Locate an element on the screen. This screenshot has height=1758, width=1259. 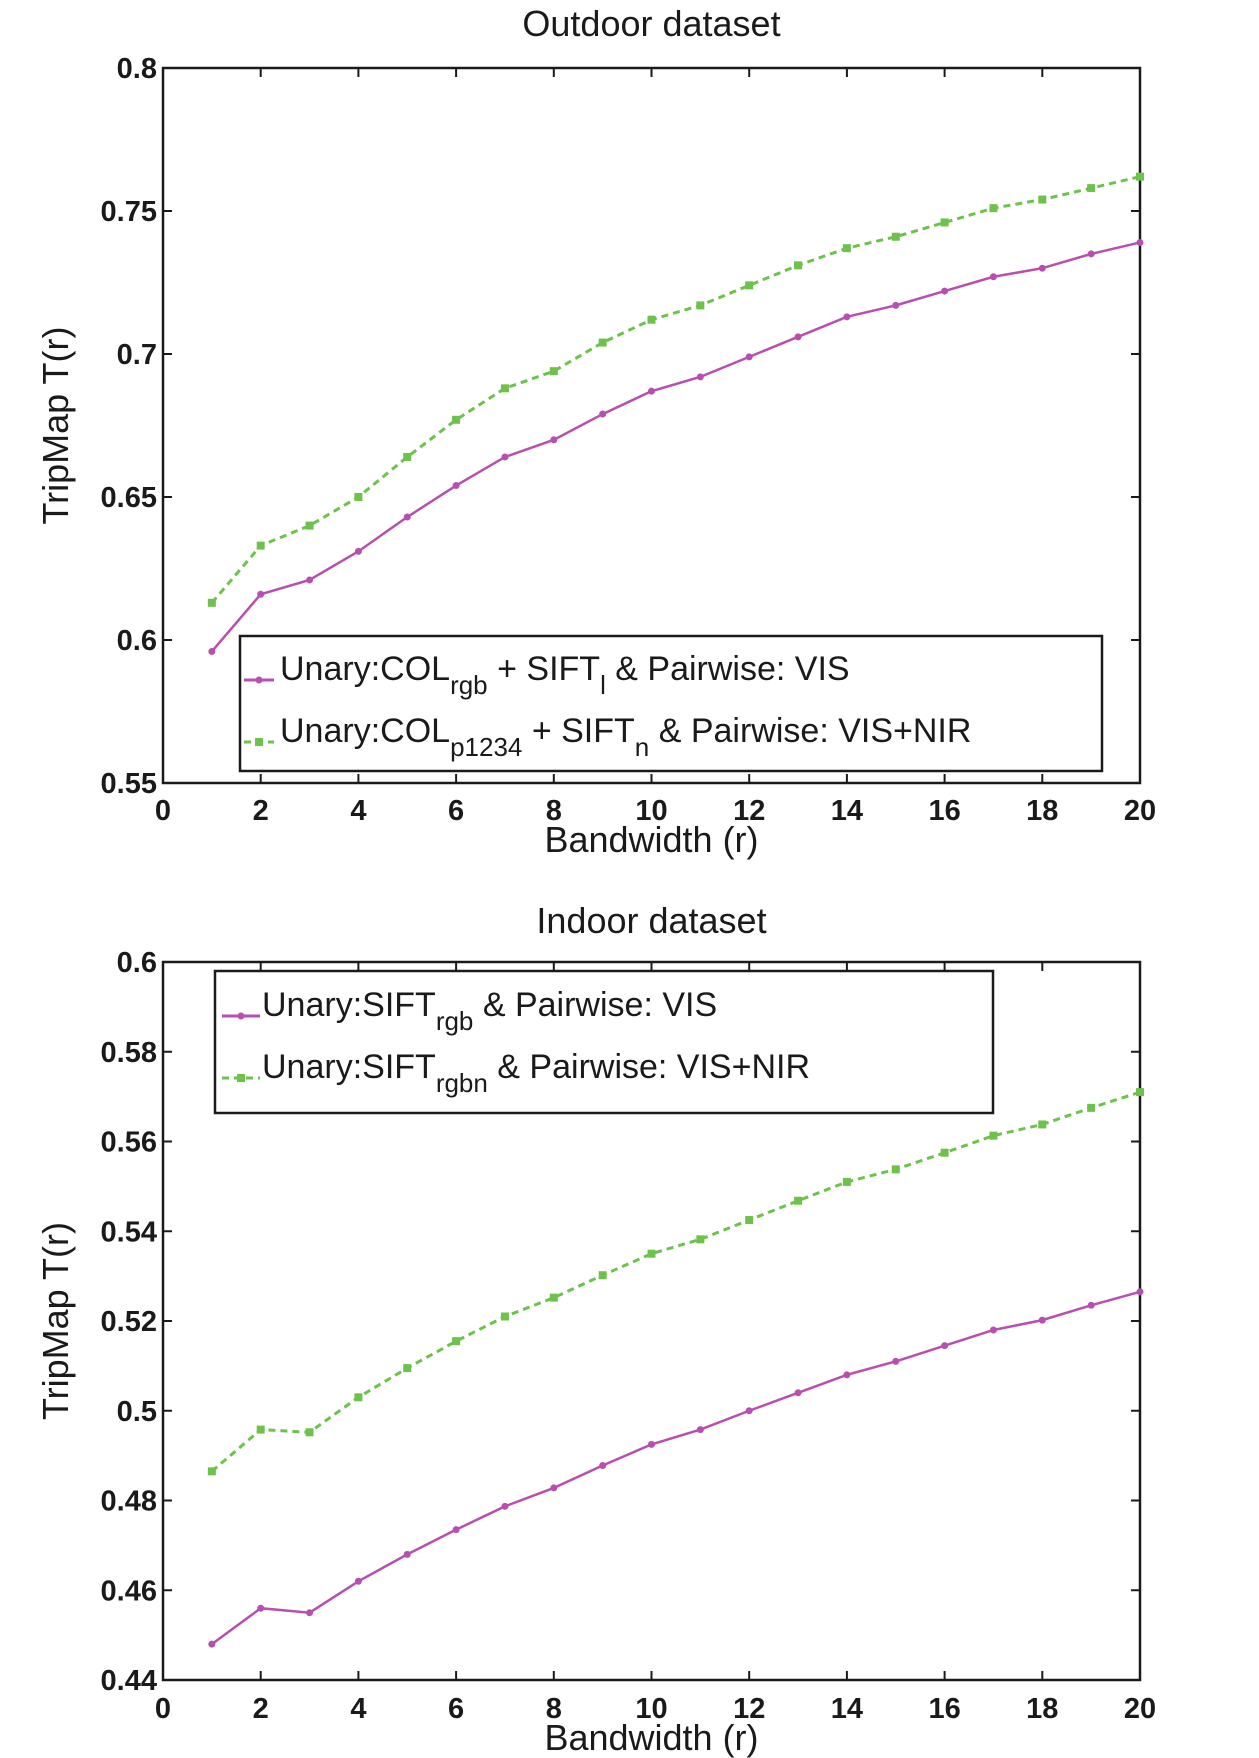
x-tick-label: 8 is located at coordinates (554, 1709).